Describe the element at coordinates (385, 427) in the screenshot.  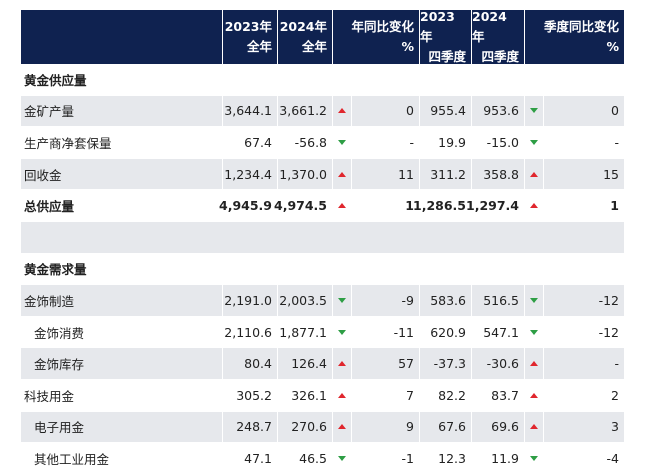
I see `value-yoy-change: 9` at that location.